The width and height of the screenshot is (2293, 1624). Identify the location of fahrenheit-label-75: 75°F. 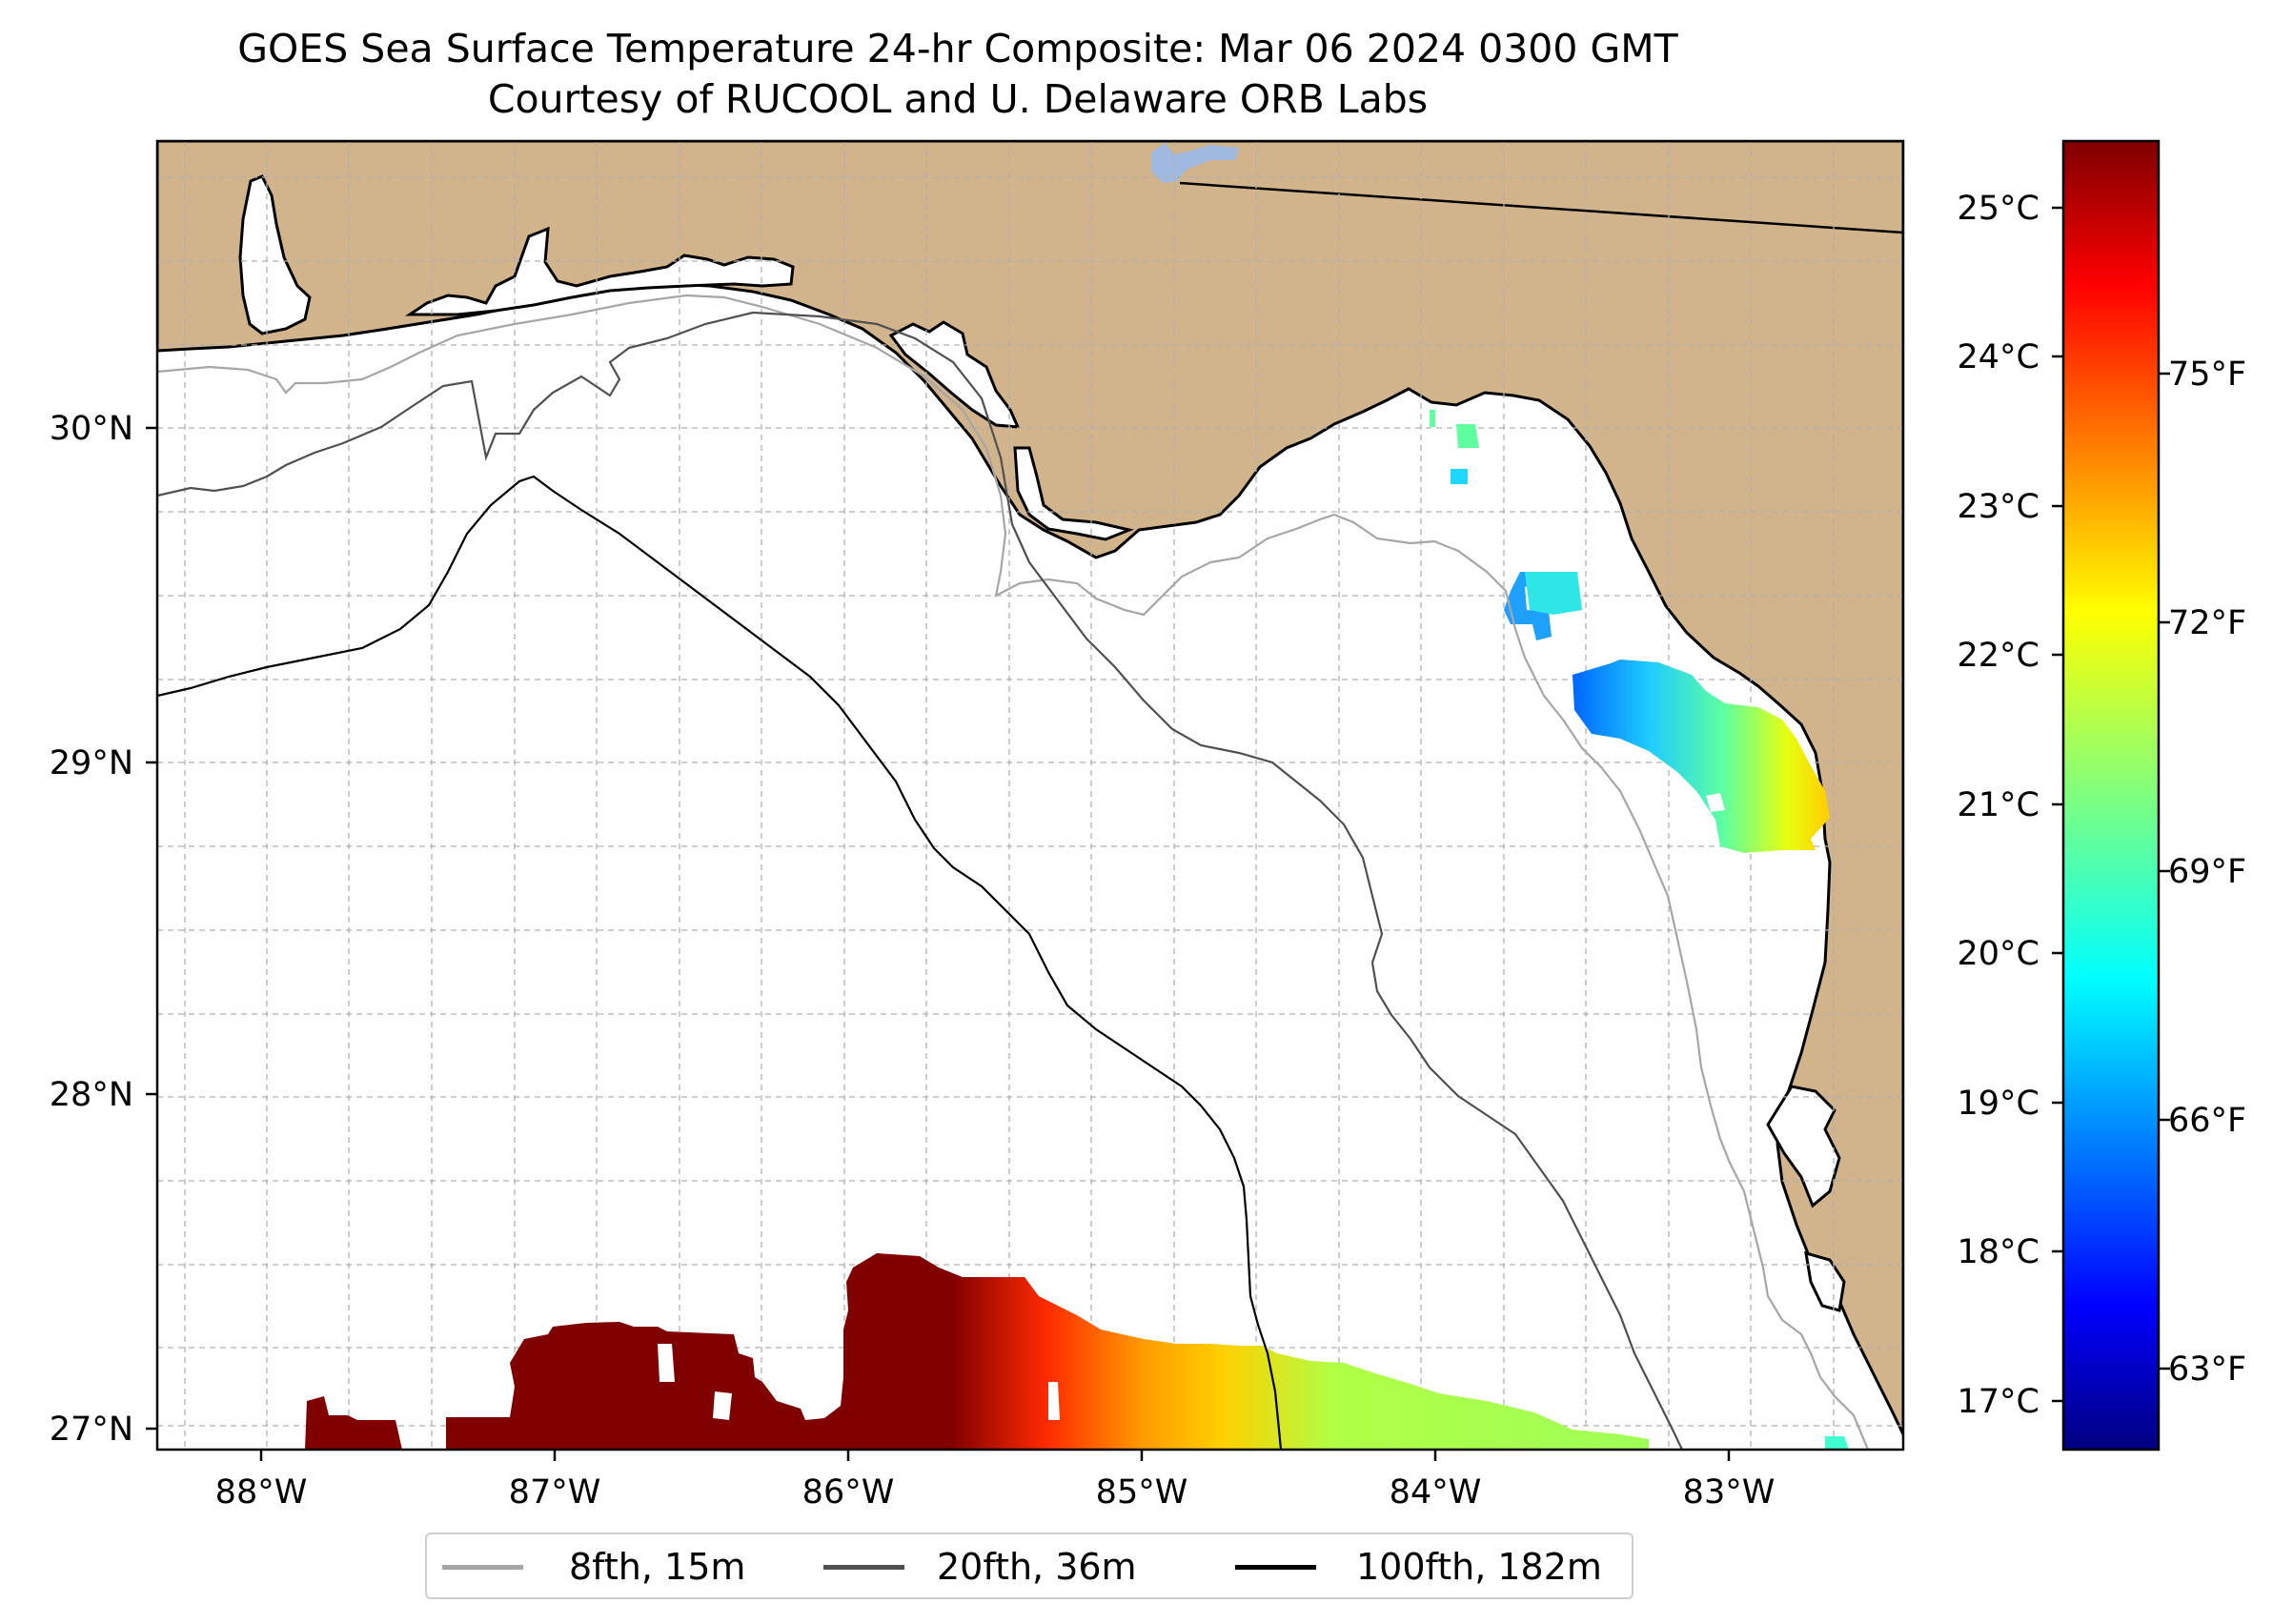
(2207, 374).